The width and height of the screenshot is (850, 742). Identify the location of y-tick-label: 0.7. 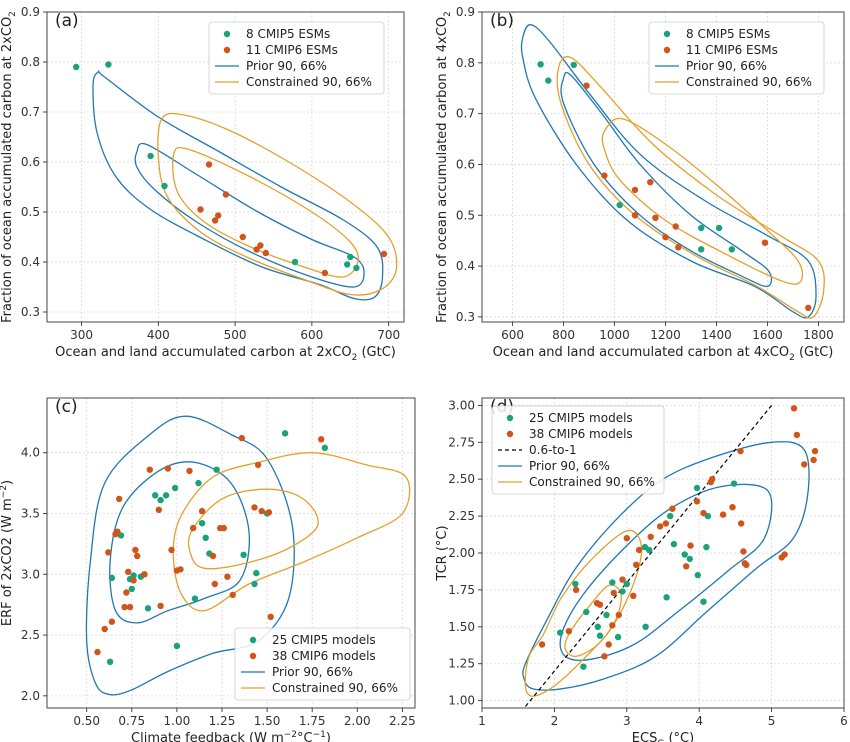
(30, 112).